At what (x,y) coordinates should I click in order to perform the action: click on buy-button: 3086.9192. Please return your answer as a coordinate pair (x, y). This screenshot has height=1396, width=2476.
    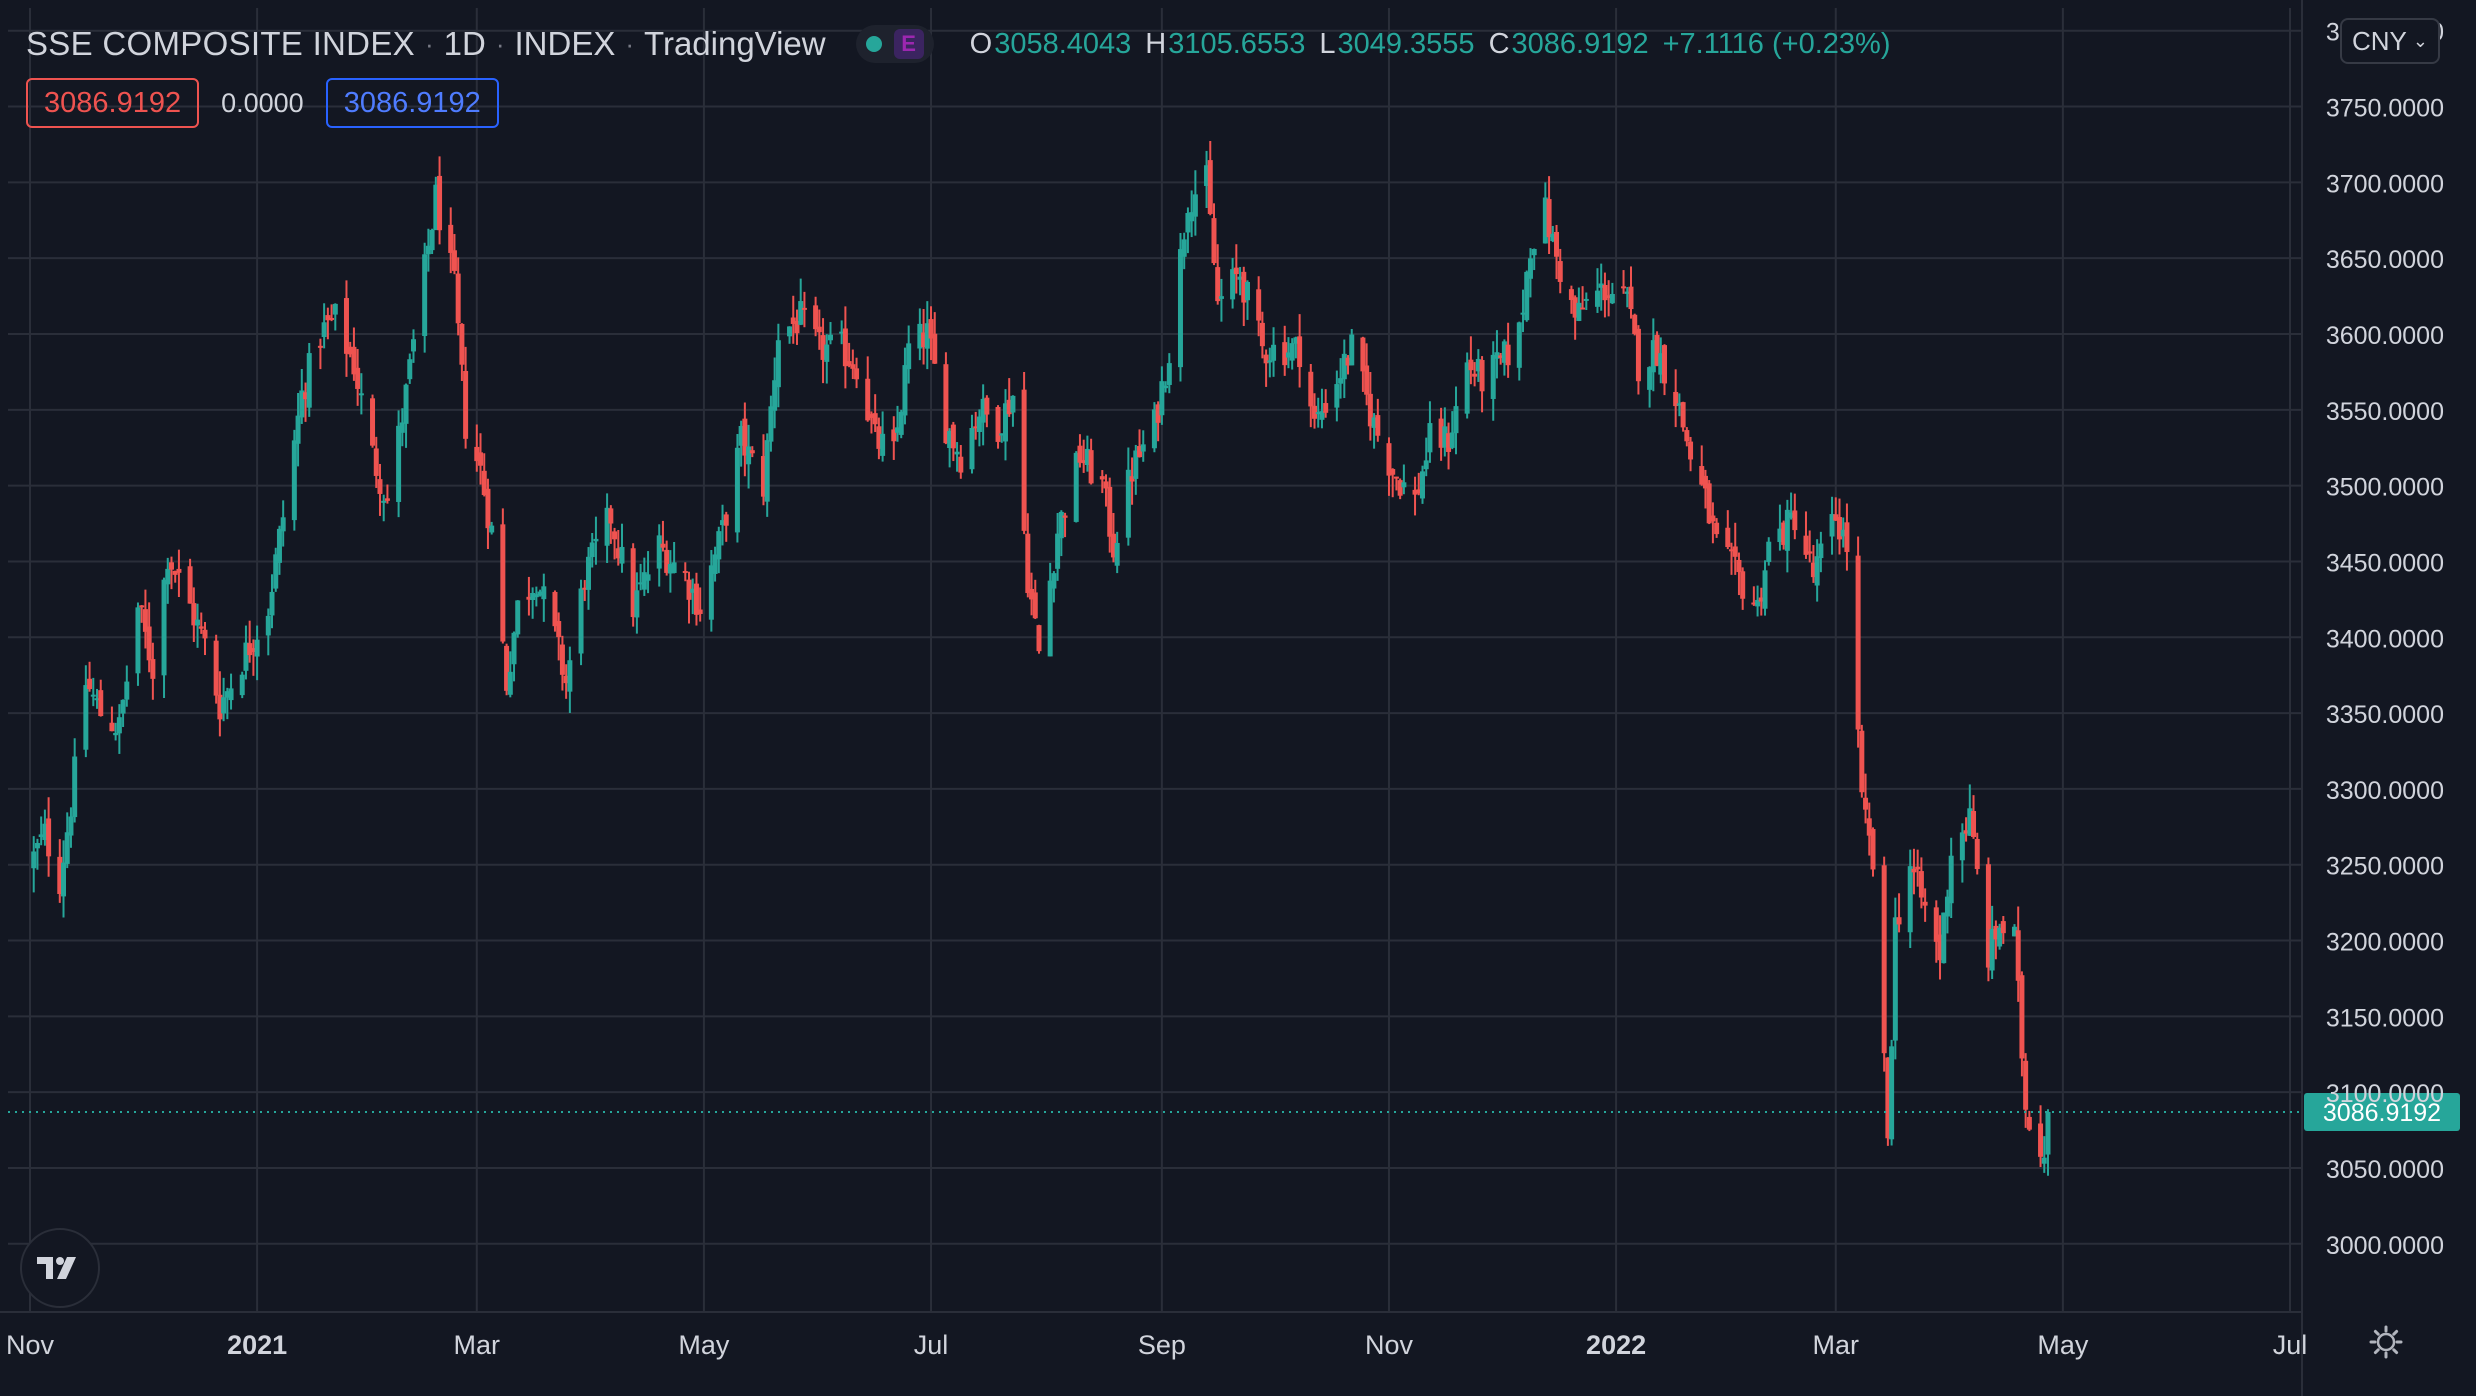
    Looking at the image, I should click on (412, 103).